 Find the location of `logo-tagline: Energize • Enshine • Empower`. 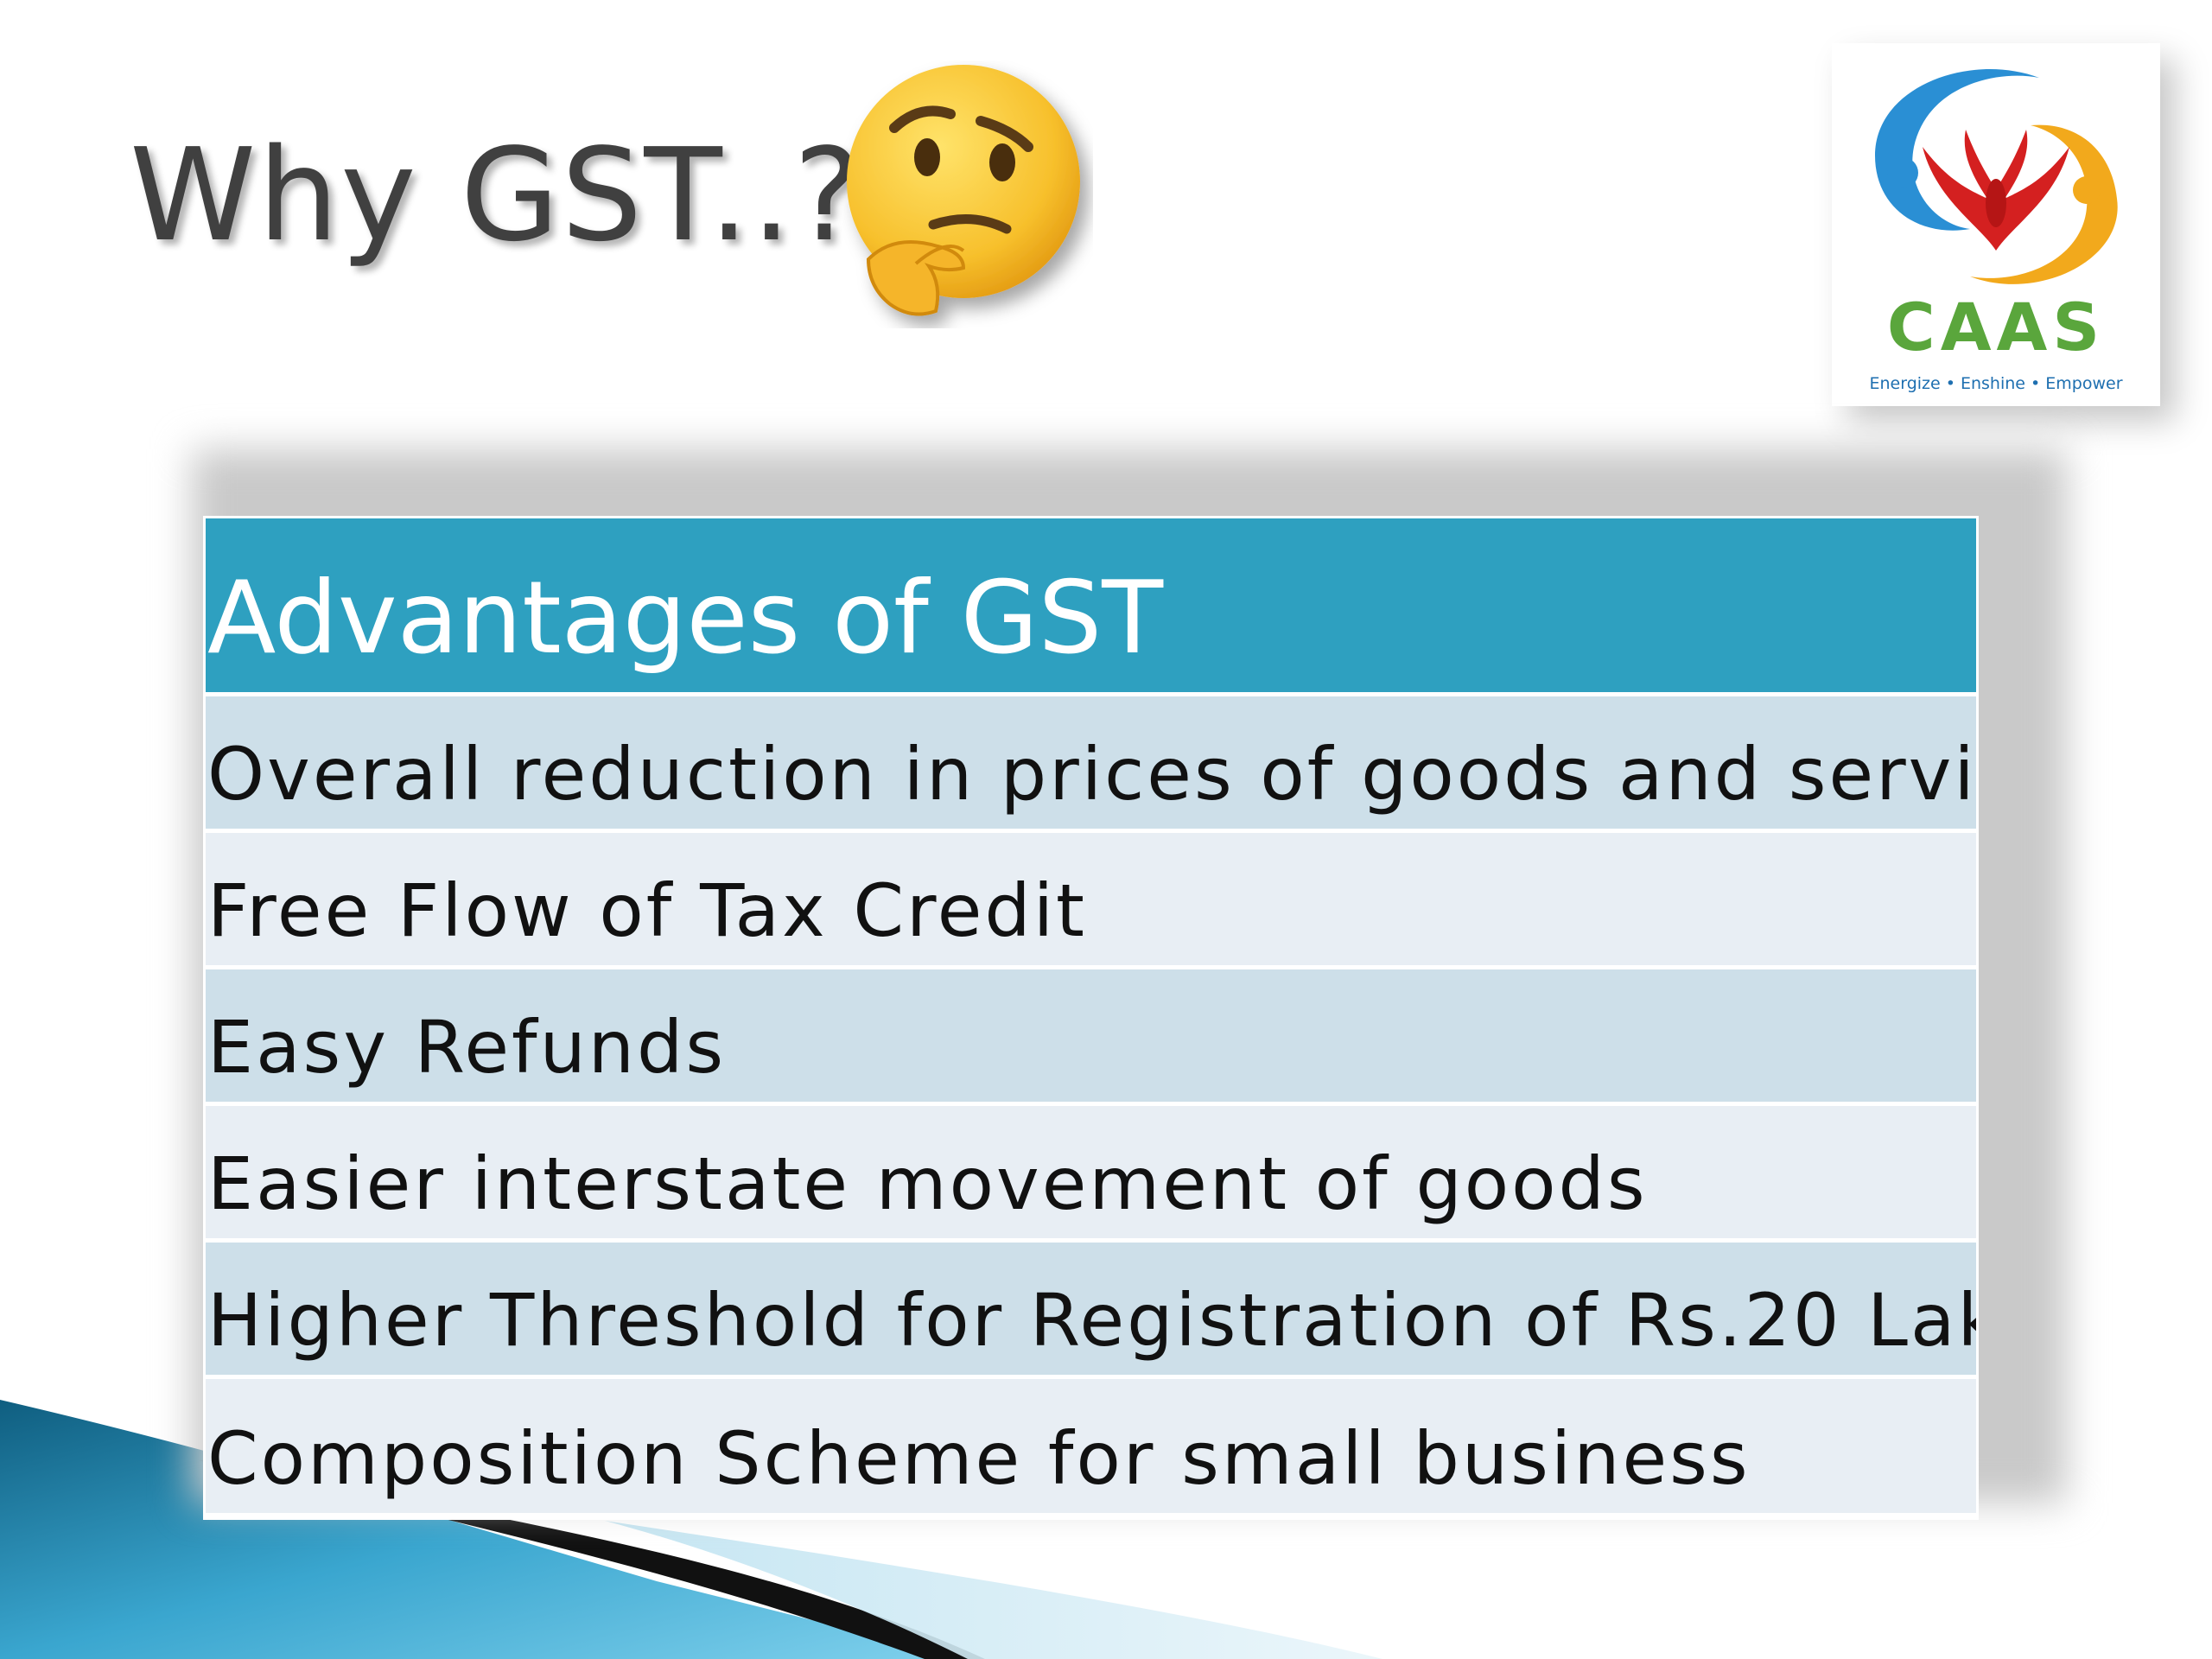

logo-tagline: Energize • Enshine • Empower is located at coordinates (1995, 383).